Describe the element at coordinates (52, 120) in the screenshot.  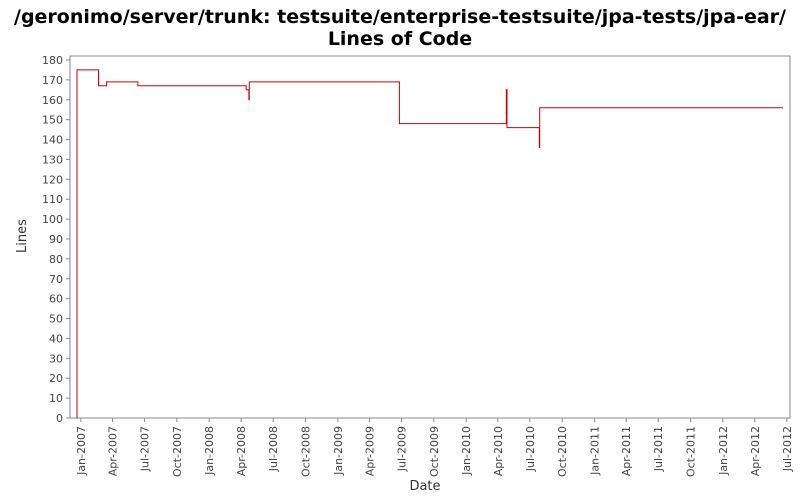
I see `y-tick-label: 150` at that location.